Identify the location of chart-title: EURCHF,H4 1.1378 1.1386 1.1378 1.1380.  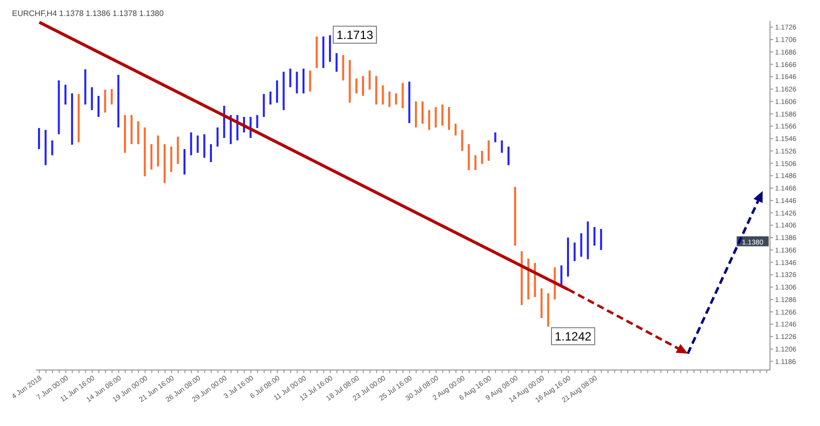
(88, 13).